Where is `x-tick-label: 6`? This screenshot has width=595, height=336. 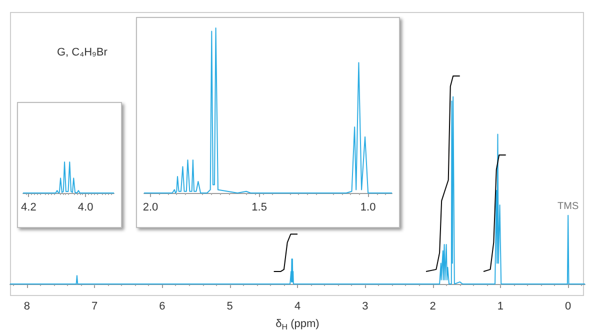 x-tick-label: 6 is located at coordinates (162, 306).